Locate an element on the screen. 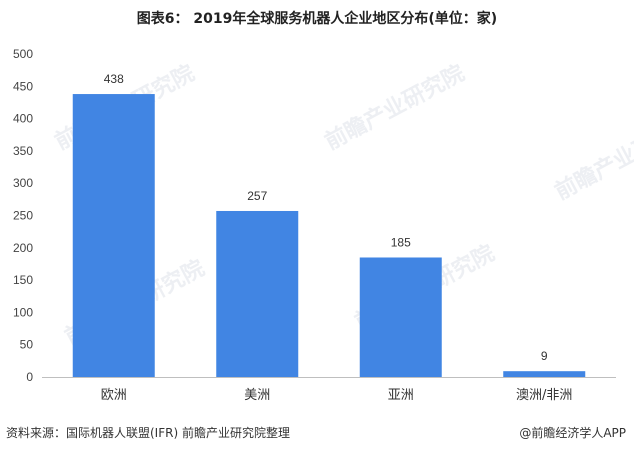 The image size is (634, 452). y-tick-label: 400 is located at coordinates (23, 119).